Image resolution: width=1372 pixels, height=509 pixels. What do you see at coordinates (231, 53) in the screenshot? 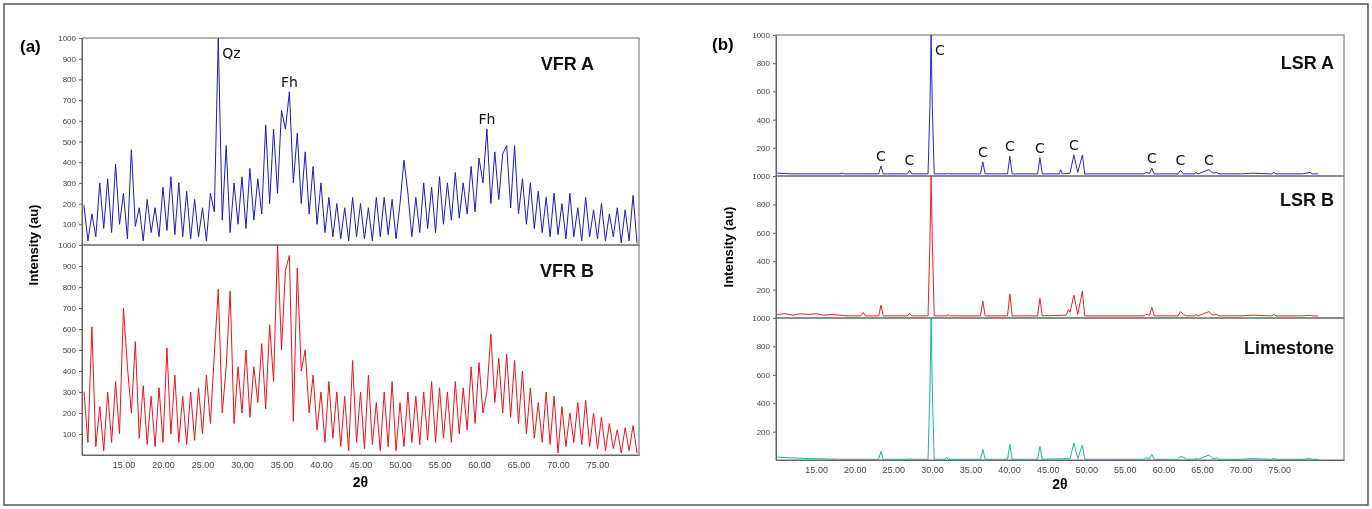
I see `annotation: Qz` at bounding box center [231, 53].